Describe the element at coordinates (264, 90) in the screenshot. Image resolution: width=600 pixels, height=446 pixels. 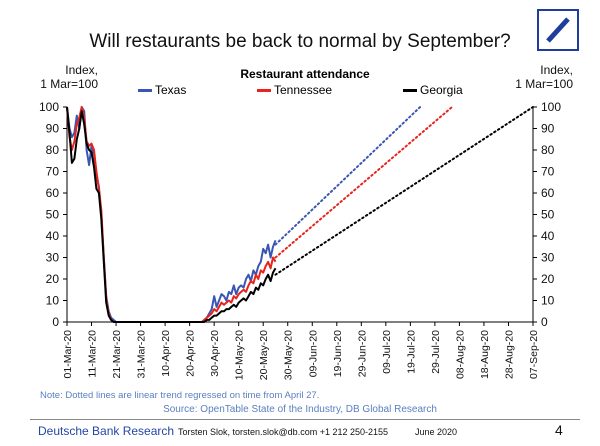
I see `legend-swatch-tennessee` at that location.